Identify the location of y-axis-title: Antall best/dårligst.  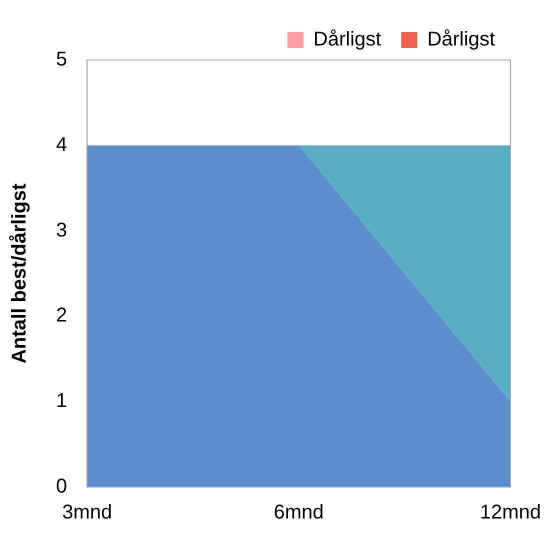
(19, 273).